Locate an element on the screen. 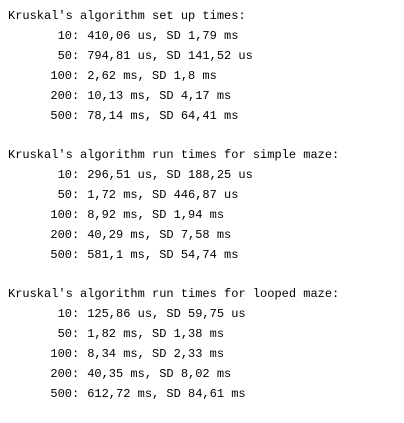  result-row: 200: 10,13 ms, SD 4,17 ms is located at coordinates (204, 96).